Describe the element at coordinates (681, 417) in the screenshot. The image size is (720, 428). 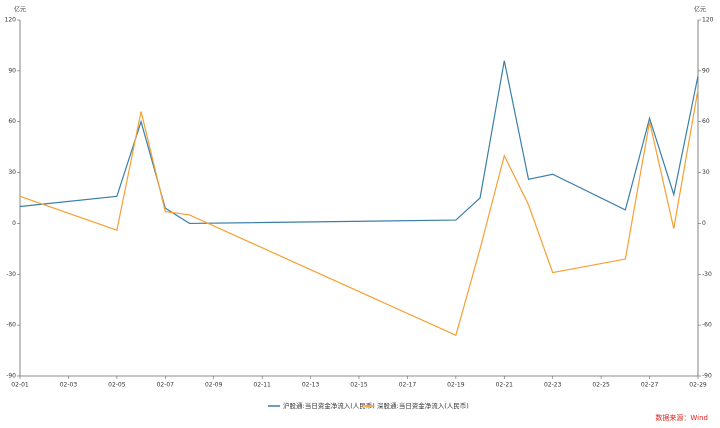
I see `source-note: 数据来源：Wind` at that location.